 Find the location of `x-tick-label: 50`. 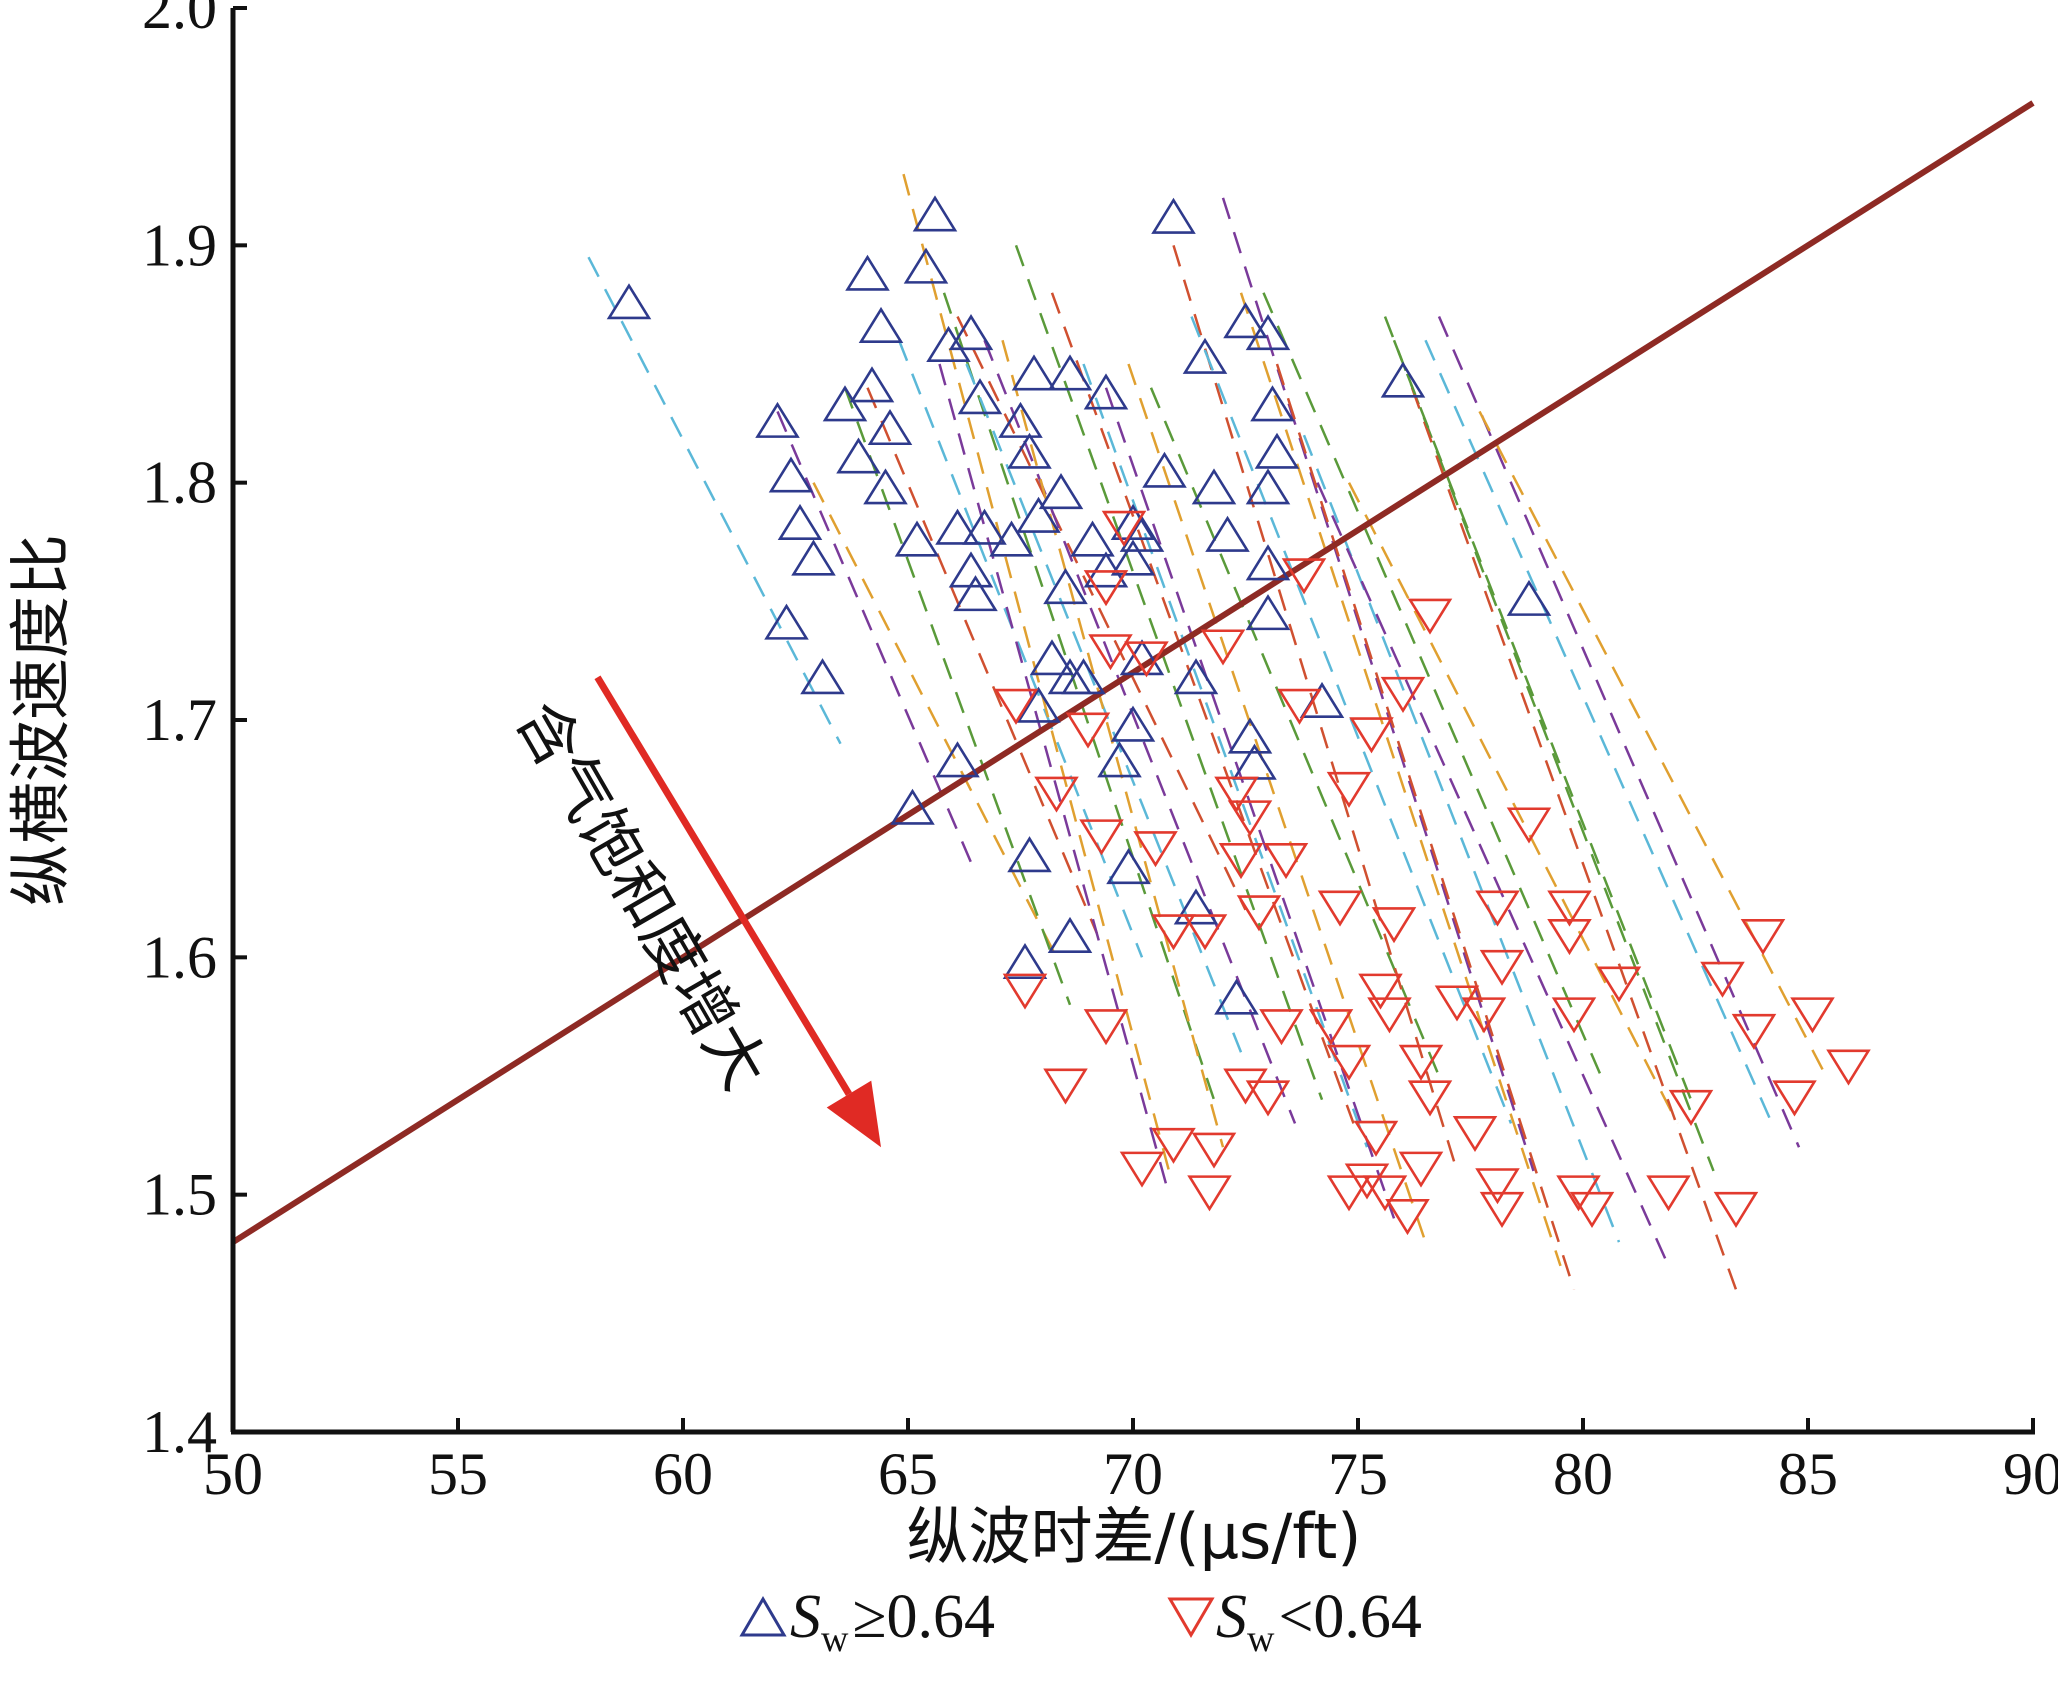

x-tick-label: 50 is located at coordinates (233, 1474).